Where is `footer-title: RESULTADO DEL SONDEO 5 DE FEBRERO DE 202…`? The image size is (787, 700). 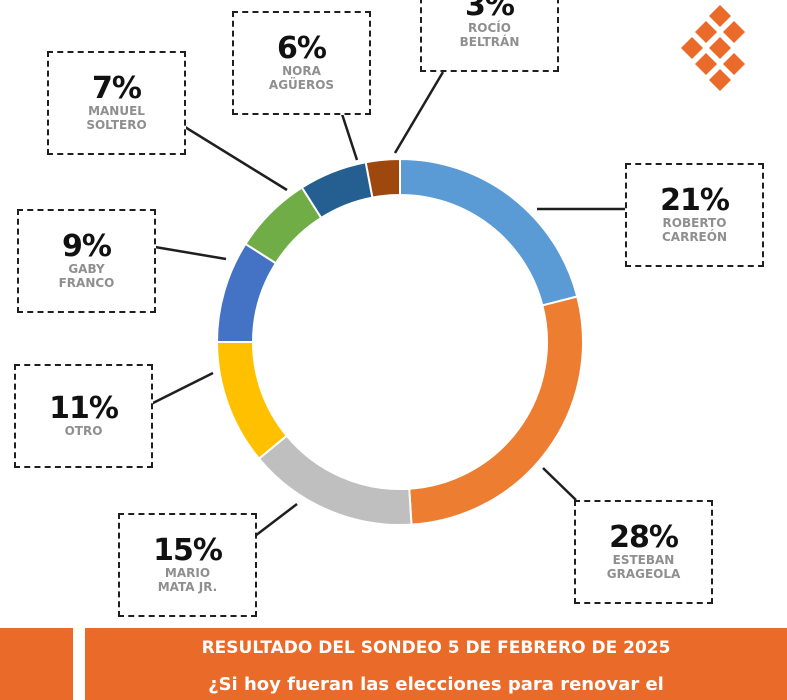 footer-title: RESULTADO DEL SONDEO 5 DE FEBRERO DE 202… is located at coordinates (436, 648).